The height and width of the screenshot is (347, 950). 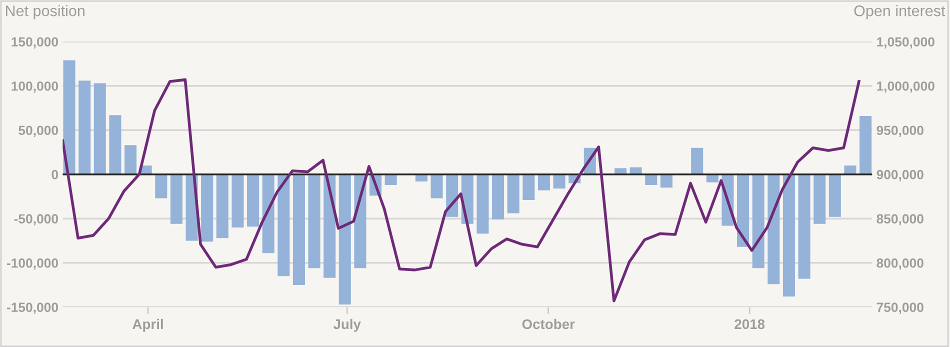 I want to click on y2-axis-title: Open interest, so click(x=900, y=12).